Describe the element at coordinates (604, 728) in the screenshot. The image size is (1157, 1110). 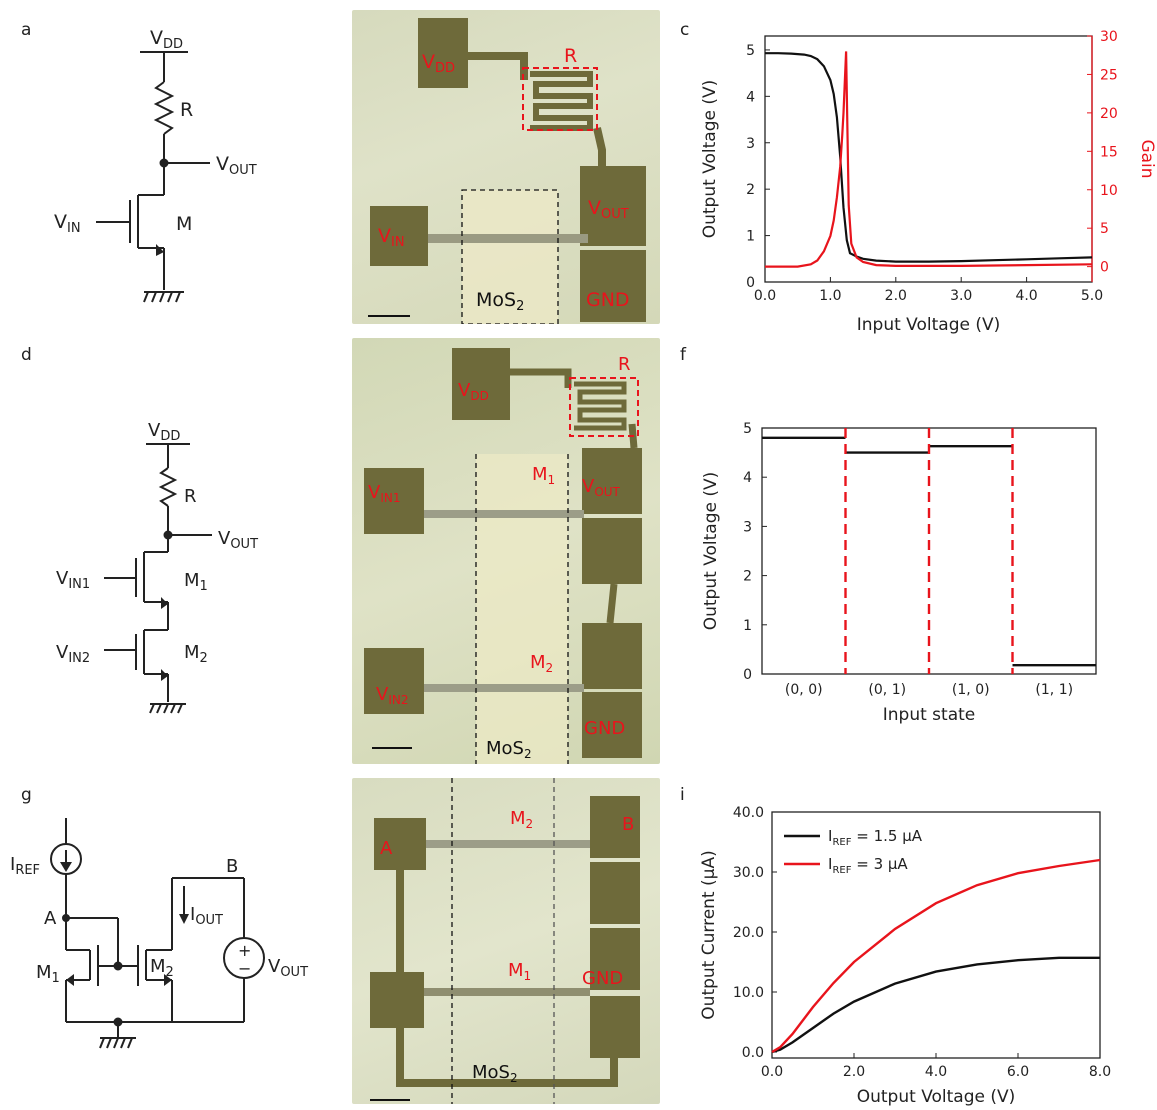
I see `photo-e-gnd-label: GND` at that location.